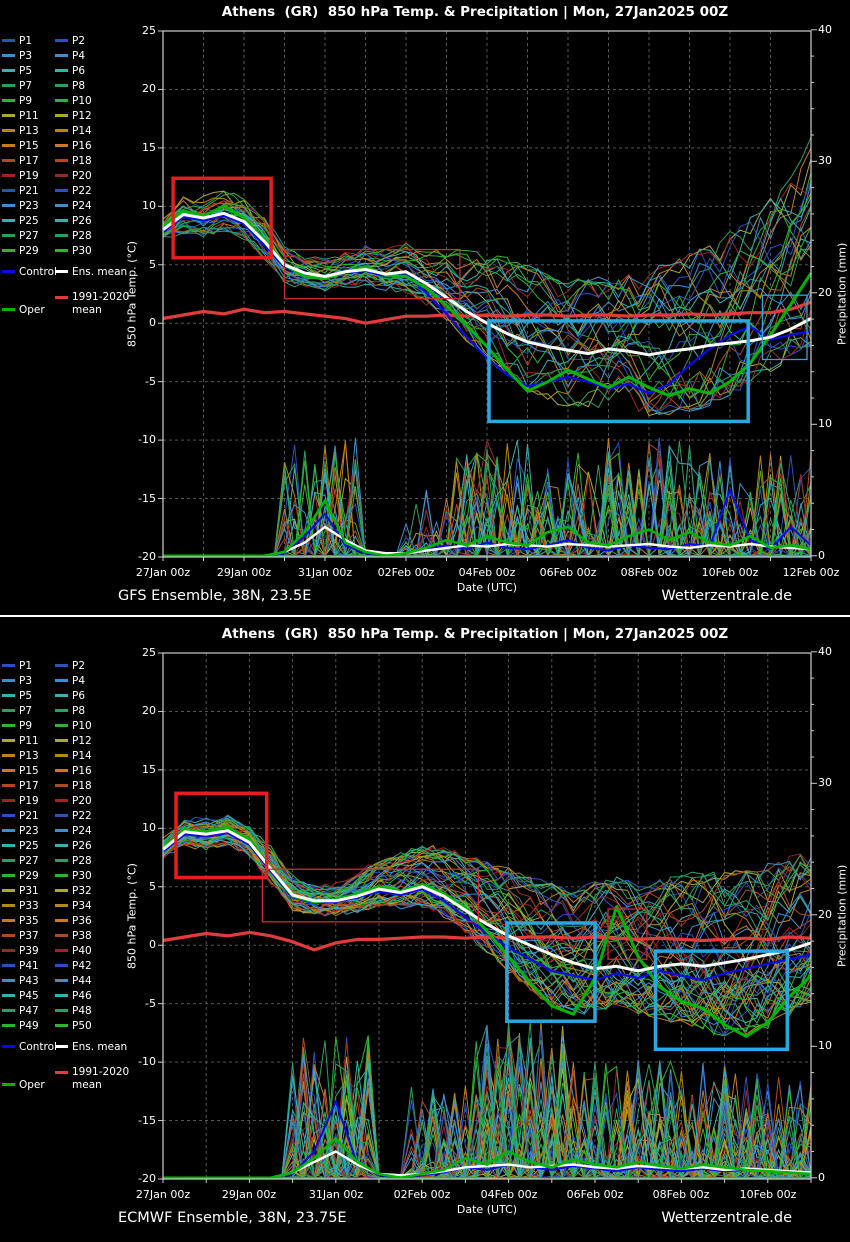 This screenshot has height=1242, width=850. Describe the element at coordinates (82, 190) in the screenshot. I see `legend-label: P22` at that location.